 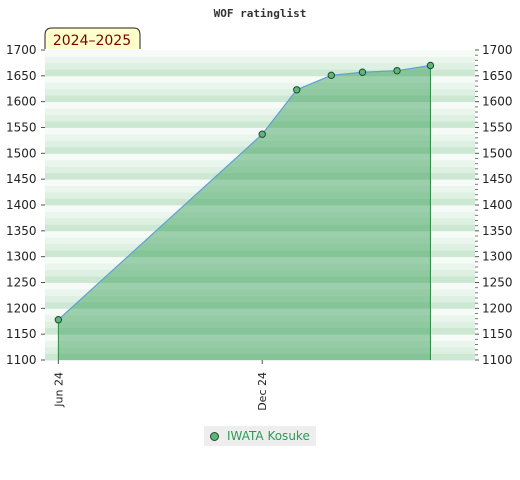 What do you see at coordinates (497, 76) in the screenshot?
I see `y-tick-label-right: 1650` at bounding box center [497, 76].